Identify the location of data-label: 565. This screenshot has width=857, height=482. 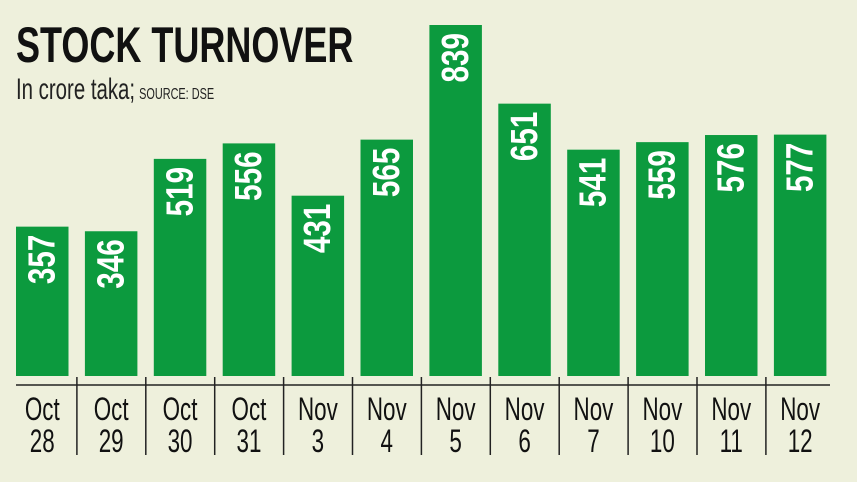
(387, 172).